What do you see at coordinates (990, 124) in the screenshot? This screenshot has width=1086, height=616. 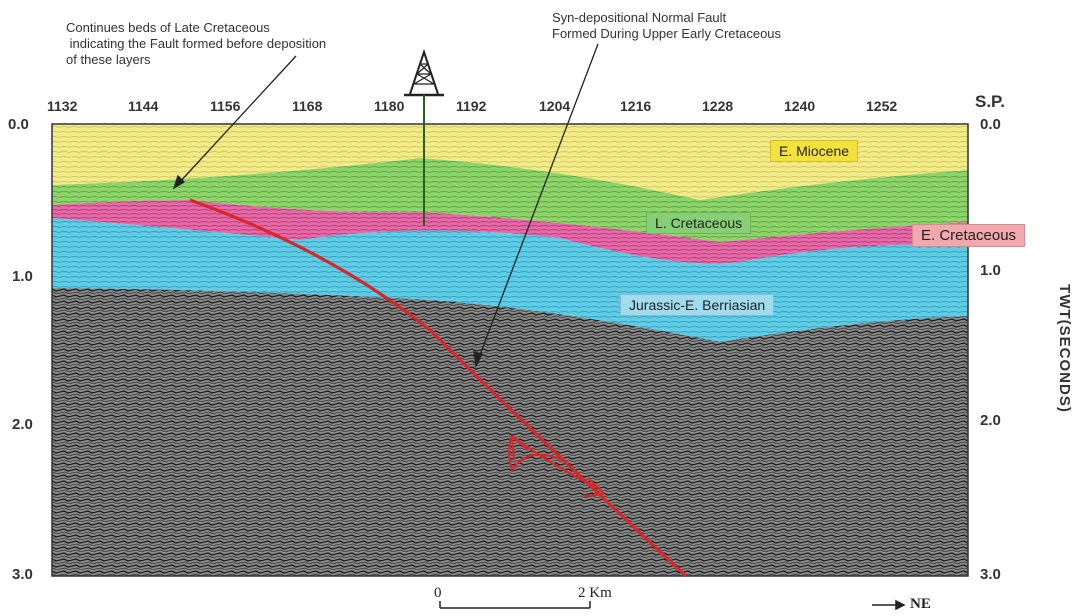 I see `twt-right-0: 0.0` at bounding box center [990, 124].